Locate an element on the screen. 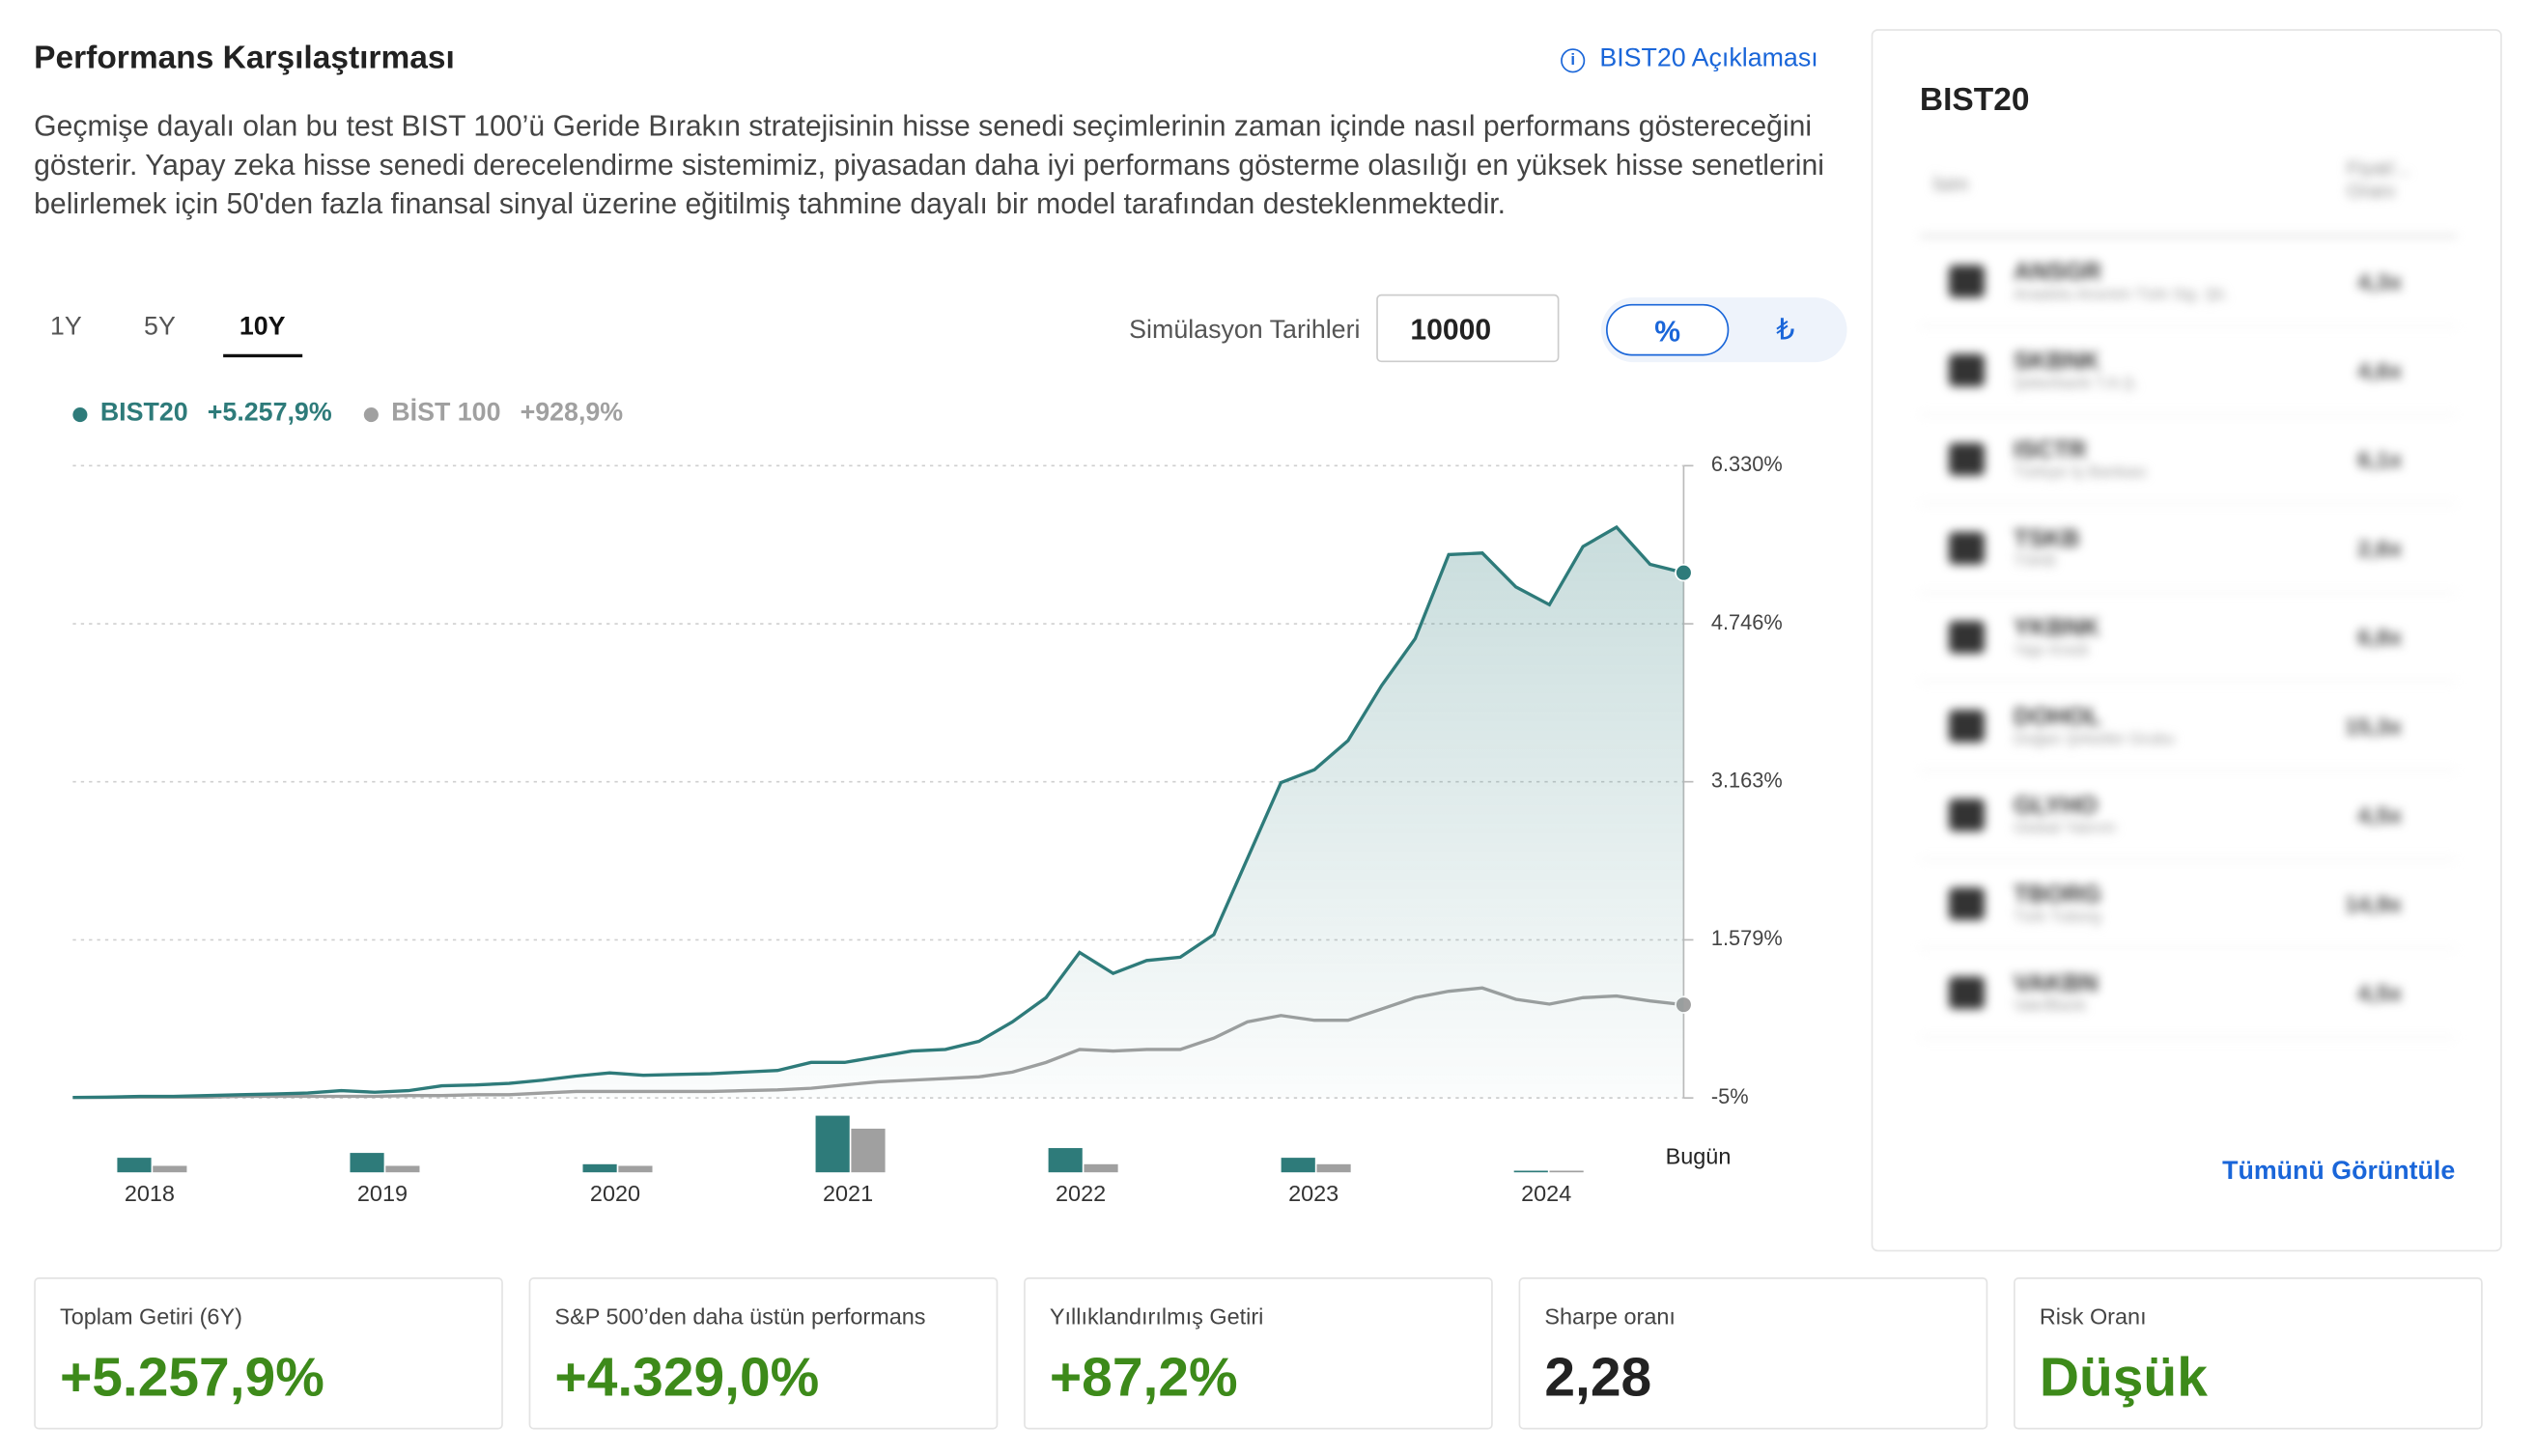  stock-row: SKBNK Şekerbank T.A.Ş. 4,6x is located at coordinates (2188, 371).